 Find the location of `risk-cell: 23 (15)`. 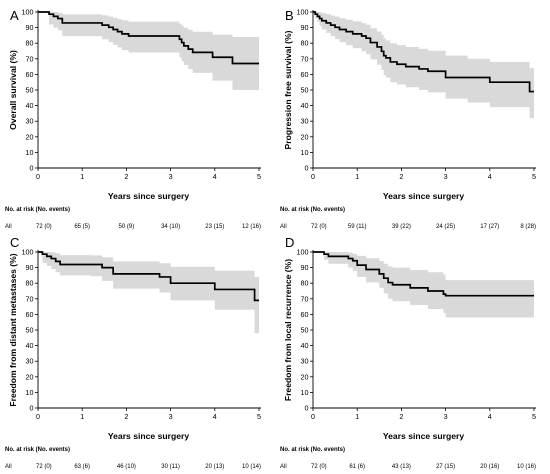

risk-cell: 23 (15) is located at coordinates (214, 227).